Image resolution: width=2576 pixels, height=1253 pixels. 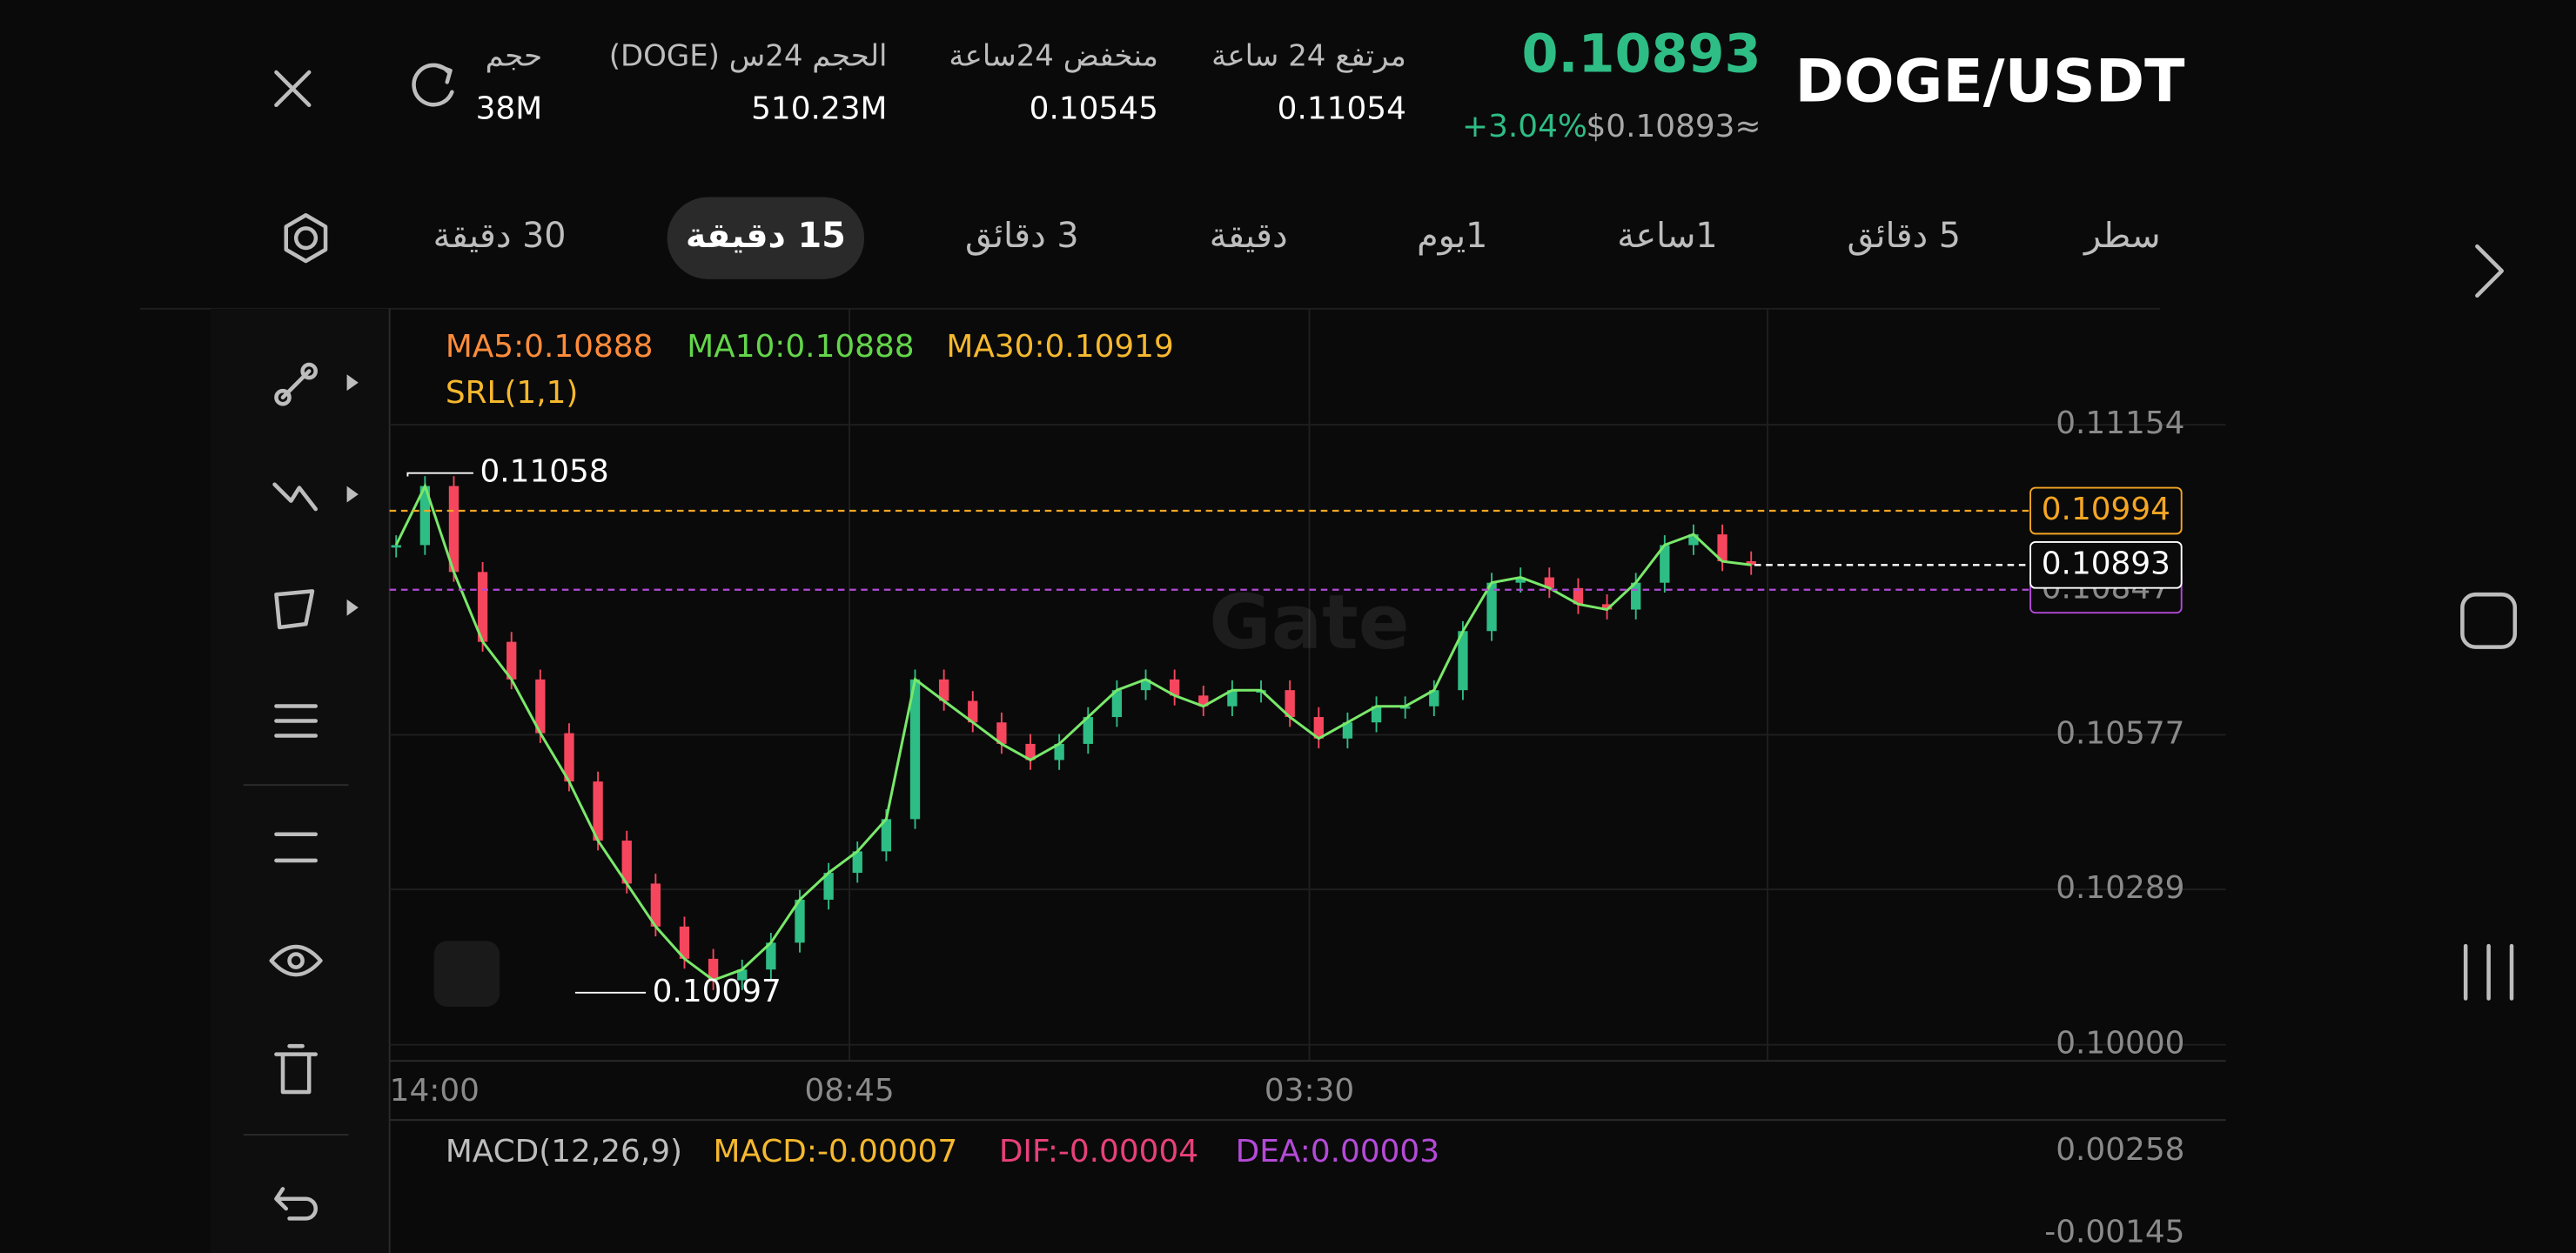 I want to click on timeframe-tab: دقيقة, so click(x=1249, y=236).